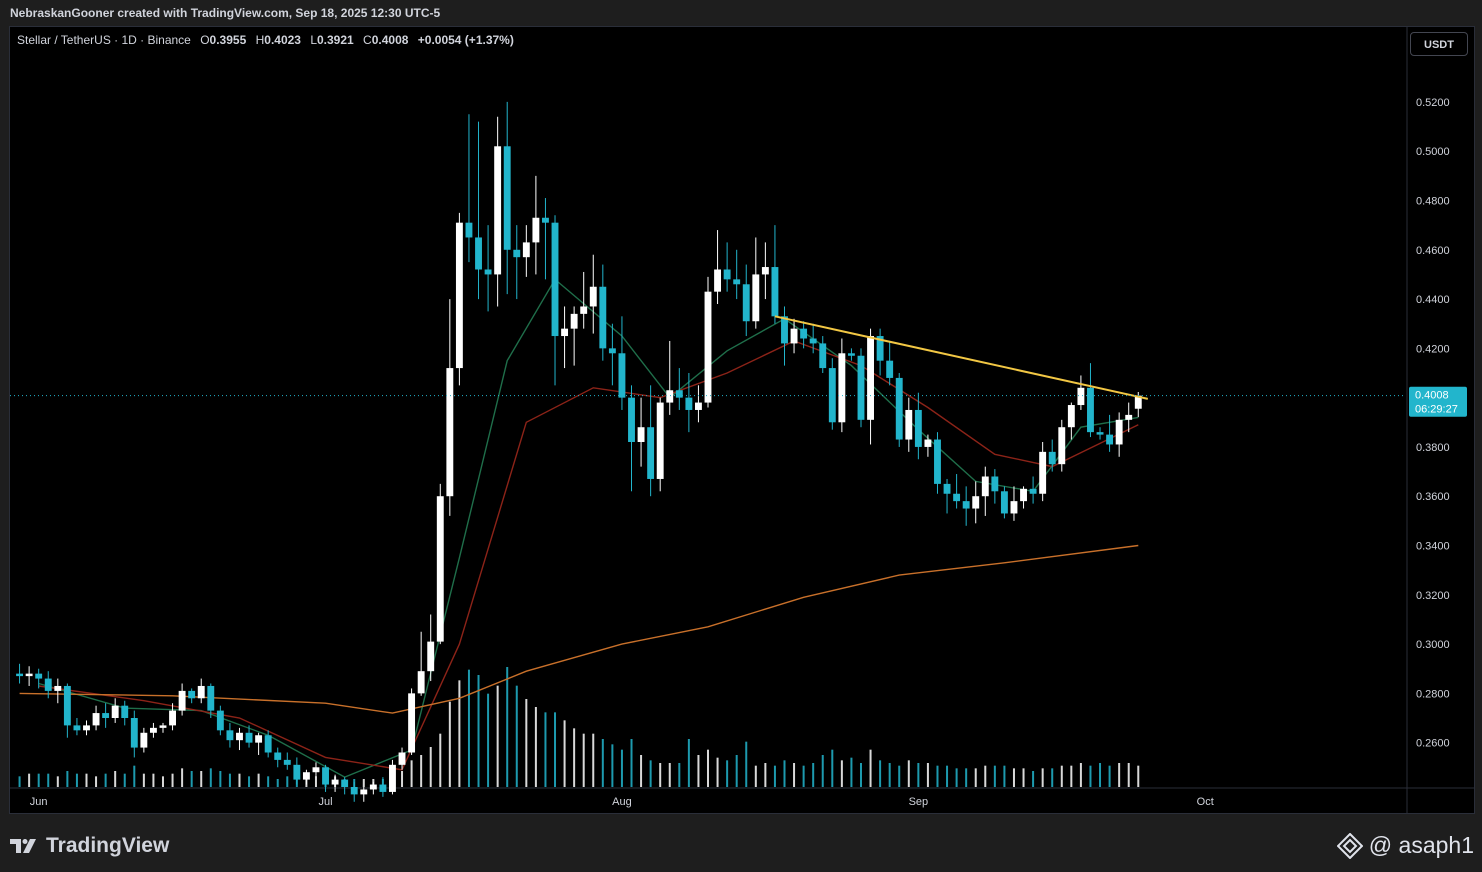 The height and width of the screenshot is (872, 1482). What do you see at coordinates (622, 802) in the screenshot?
I see `time-axis: Jun Jul Aug Sep Oct` at bounding box center [622, 802].